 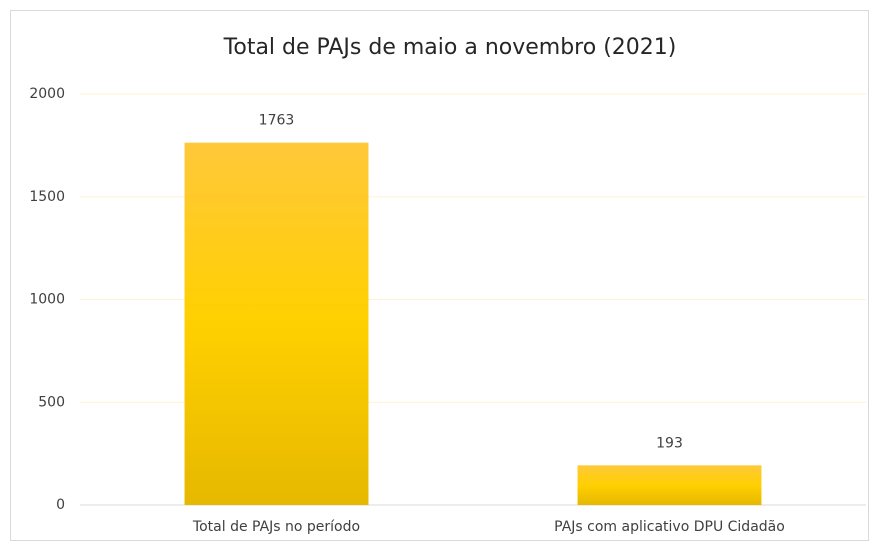 What do you see at coordinates (47, 300) in the screenshot?
I see `y-tick-label: 1000` at bounding box center [47, 300].